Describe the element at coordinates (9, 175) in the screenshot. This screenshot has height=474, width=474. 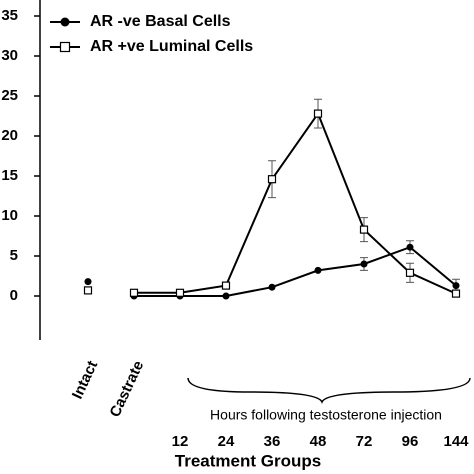
I see `y-tick-label: 15` at that location.